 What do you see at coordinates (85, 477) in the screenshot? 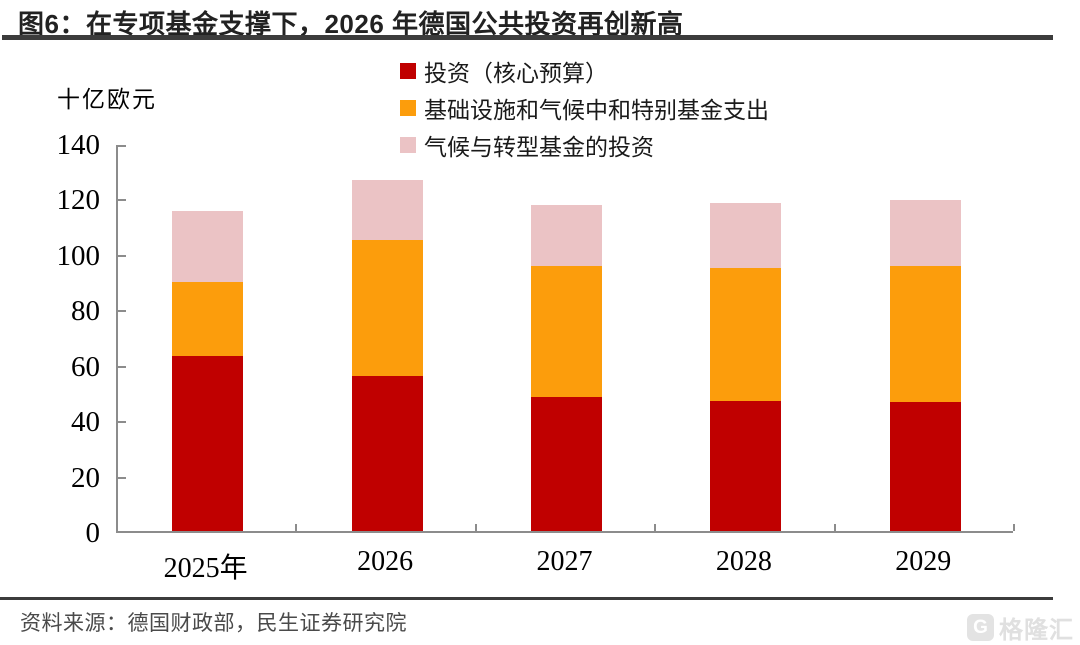
I see `y-tick-label: 20` at bounding box center [85, 477].